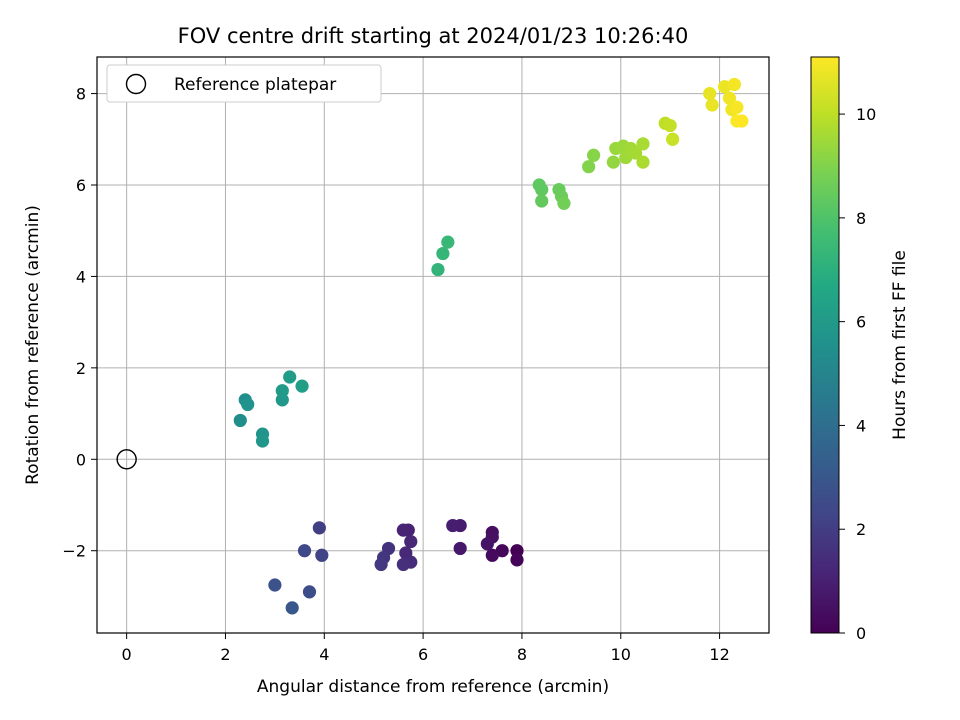 This screenshot has width=960, height=720. Describe the element at coordinates (433, 687) in the screenshot. I see `x-axis-label: Angular distance from reference (arcmin)` at that location.